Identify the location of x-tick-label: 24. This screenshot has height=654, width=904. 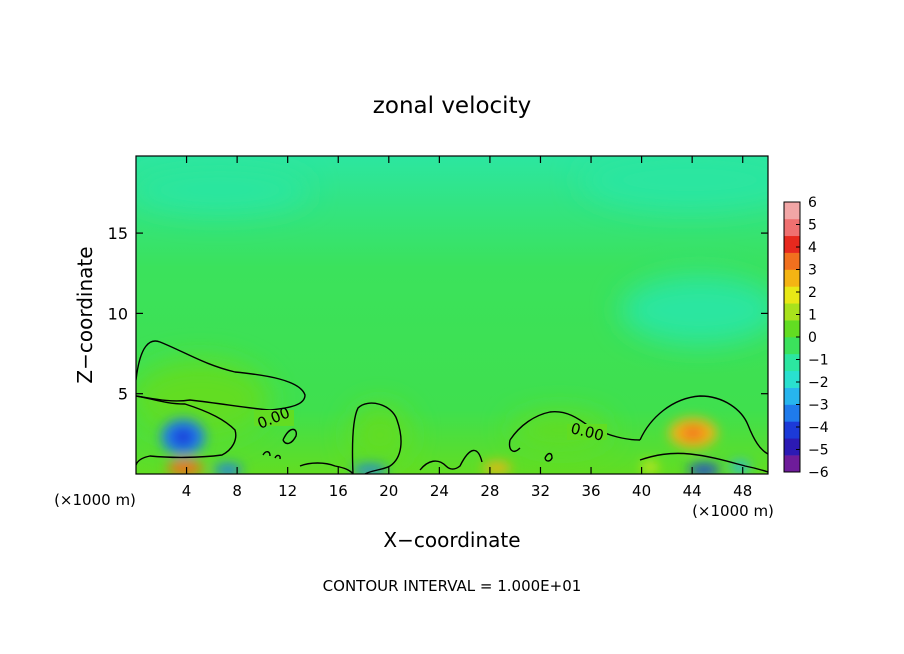
(439, 491).